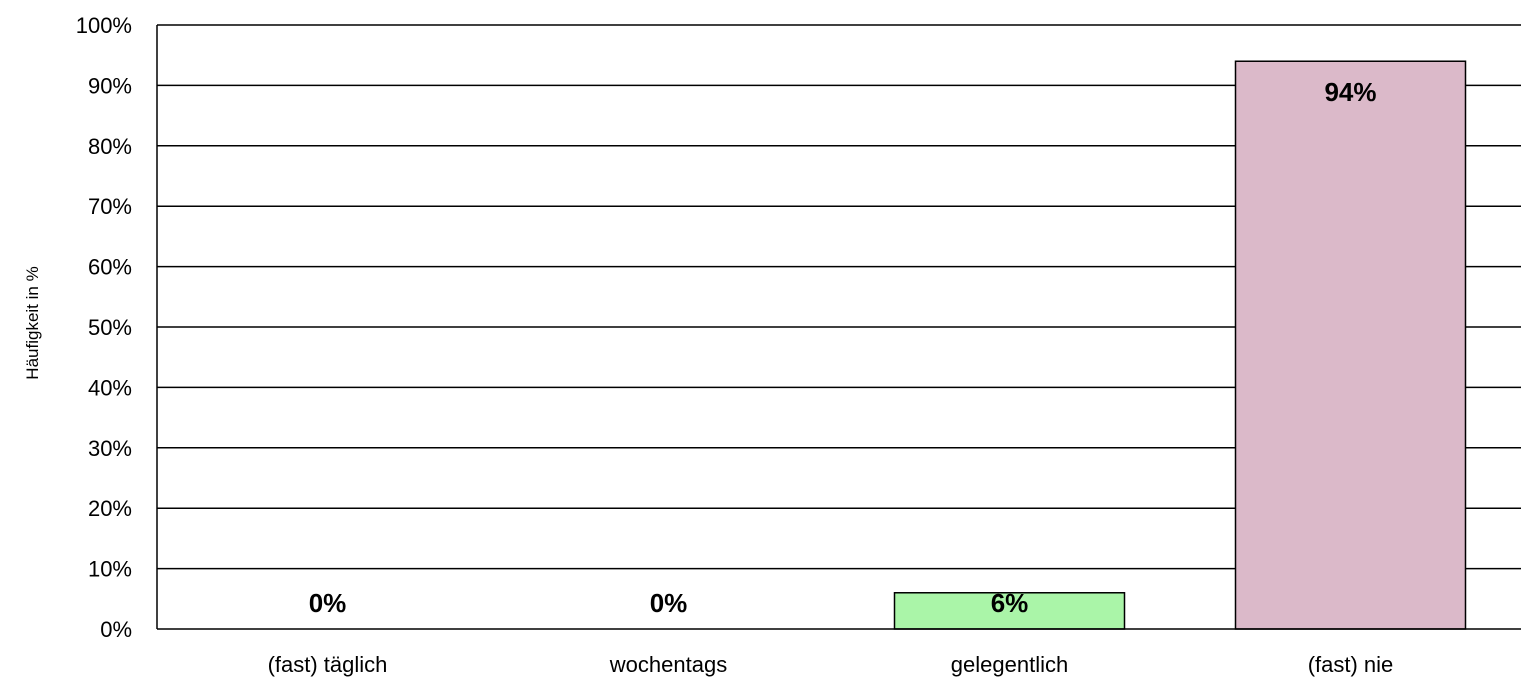 The height and width of the screenshot is (681, 1521). What do you see at coordinates (110, 85) in the screenshot?
I see `y-tick-label: 90%` at bounding box center [110, 85].